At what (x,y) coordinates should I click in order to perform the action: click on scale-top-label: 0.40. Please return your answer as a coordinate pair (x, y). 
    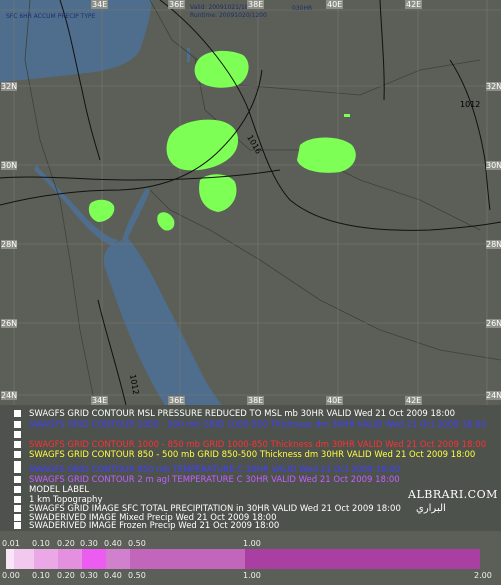
    Looking at the image, I should click on (113, 543).